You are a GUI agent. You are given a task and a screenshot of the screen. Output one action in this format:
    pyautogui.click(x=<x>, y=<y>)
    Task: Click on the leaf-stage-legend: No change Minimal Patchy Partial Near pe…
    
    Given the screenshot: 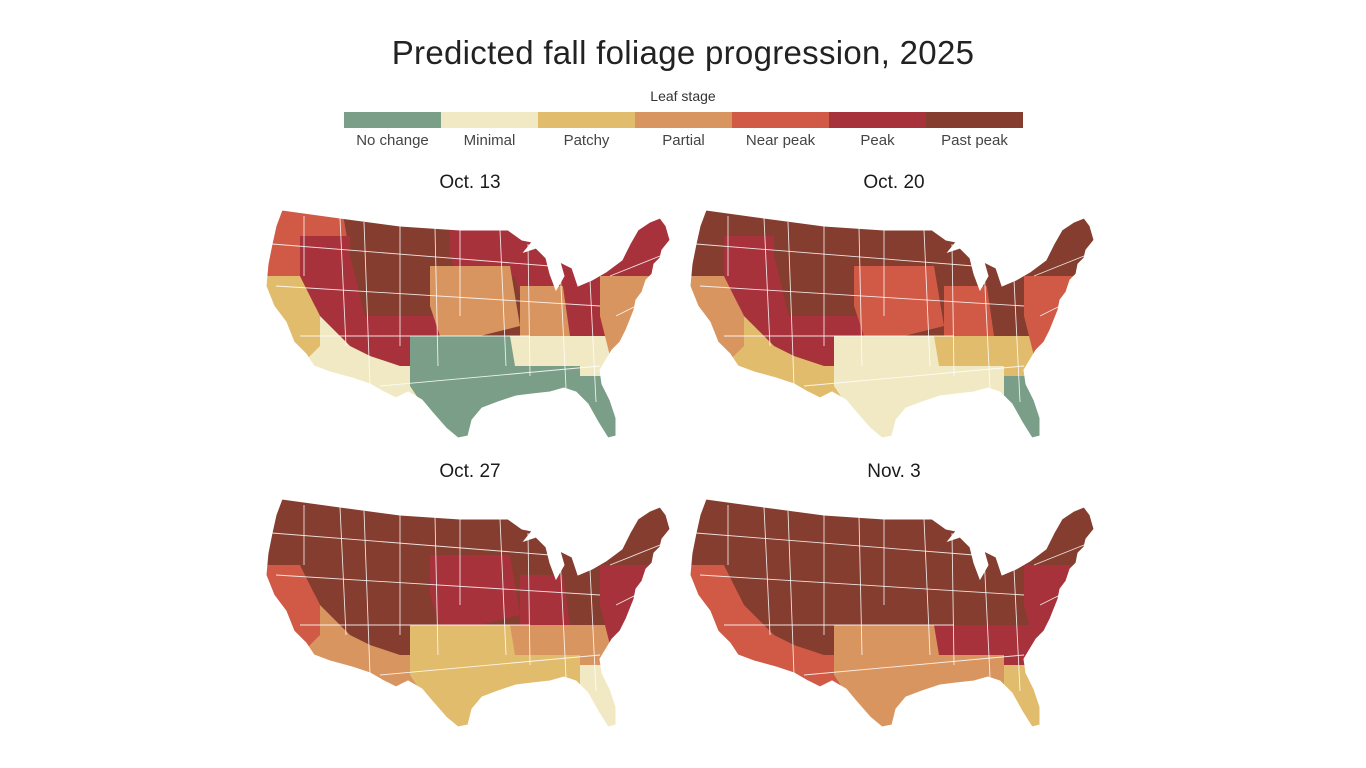 What is the action you would take?
    pyautogui.click(x=683, y=130)
    